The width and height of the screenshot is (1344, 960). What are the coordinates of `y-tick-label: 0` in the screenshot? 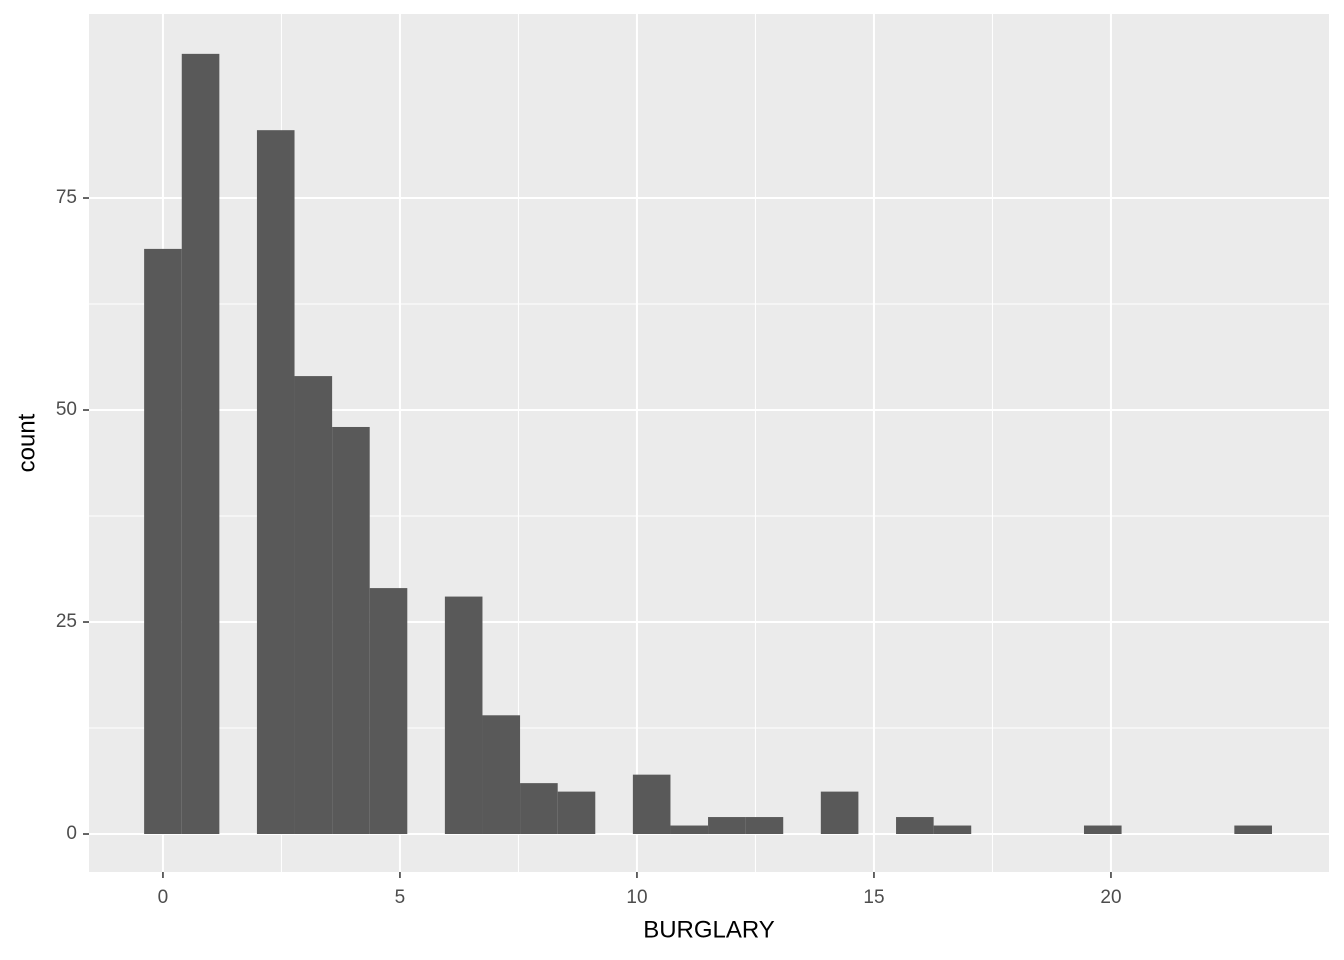 It's located at (71, 833).